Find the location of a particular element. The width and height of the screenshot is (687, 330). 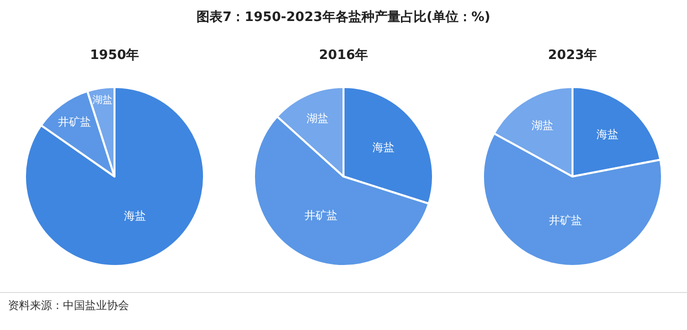

chart-title: 2016年 is located at coordinates (343, 55).